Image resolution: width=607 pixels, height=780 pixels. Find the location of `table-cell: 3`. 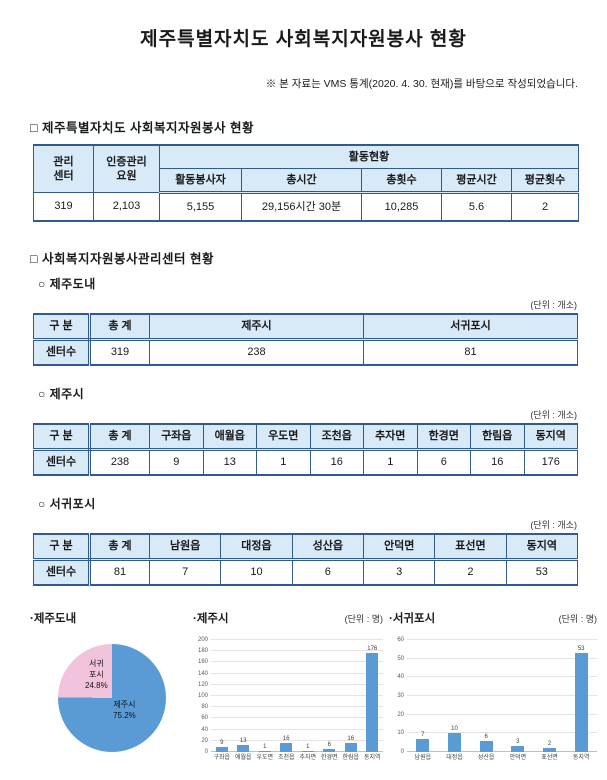

table-cell: 3 is located at coordinates (399, 572).